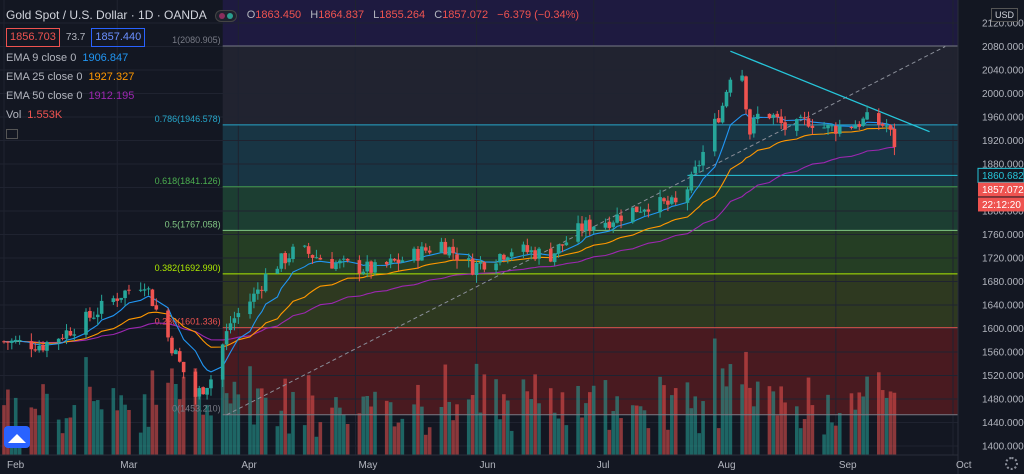 This screenshot has height=474, width=1024. Describe the element at coordinates (295, 77) in the screenshot. I see `ema25-legend: EMA 25 close 0 1927.327` at that location.